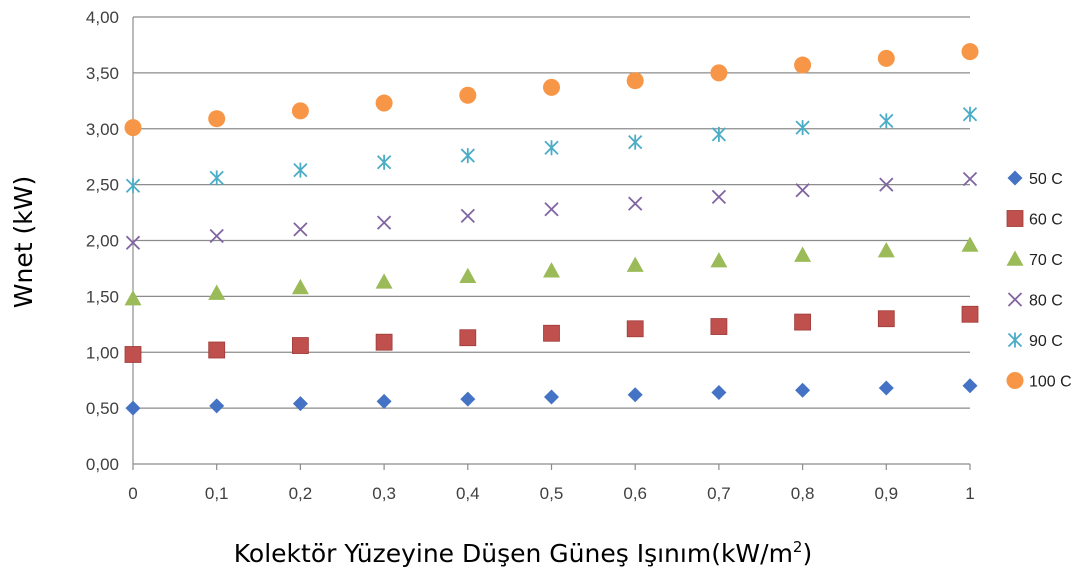 Image resolution: width=1085 pixels, height=570 pixels. I want to click on x-tick-label: 0,4, so click(468, 493).